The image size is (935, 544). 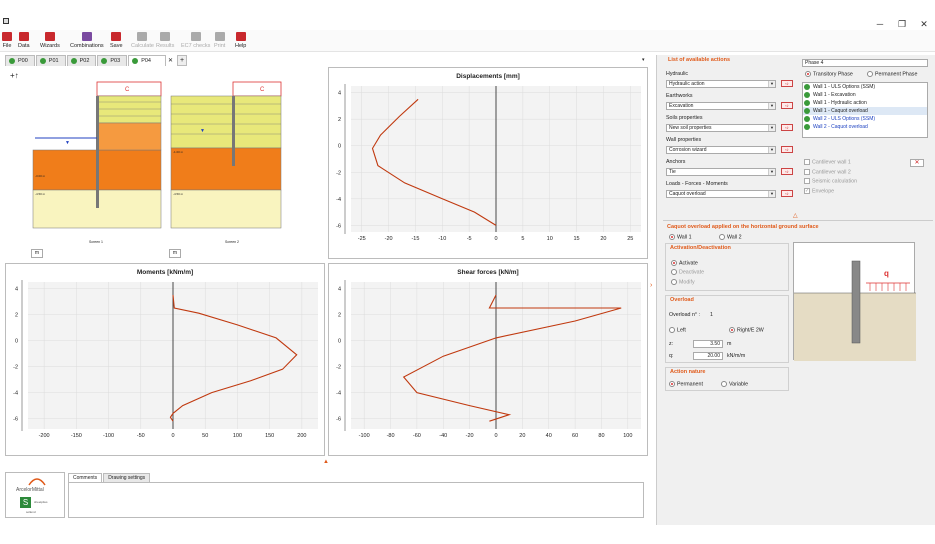 What do you see at coordinates (865, 95) in the screenshot?
I see `phase-action-item: Wall 1 - Excavation` at bounding box center [865, 95].